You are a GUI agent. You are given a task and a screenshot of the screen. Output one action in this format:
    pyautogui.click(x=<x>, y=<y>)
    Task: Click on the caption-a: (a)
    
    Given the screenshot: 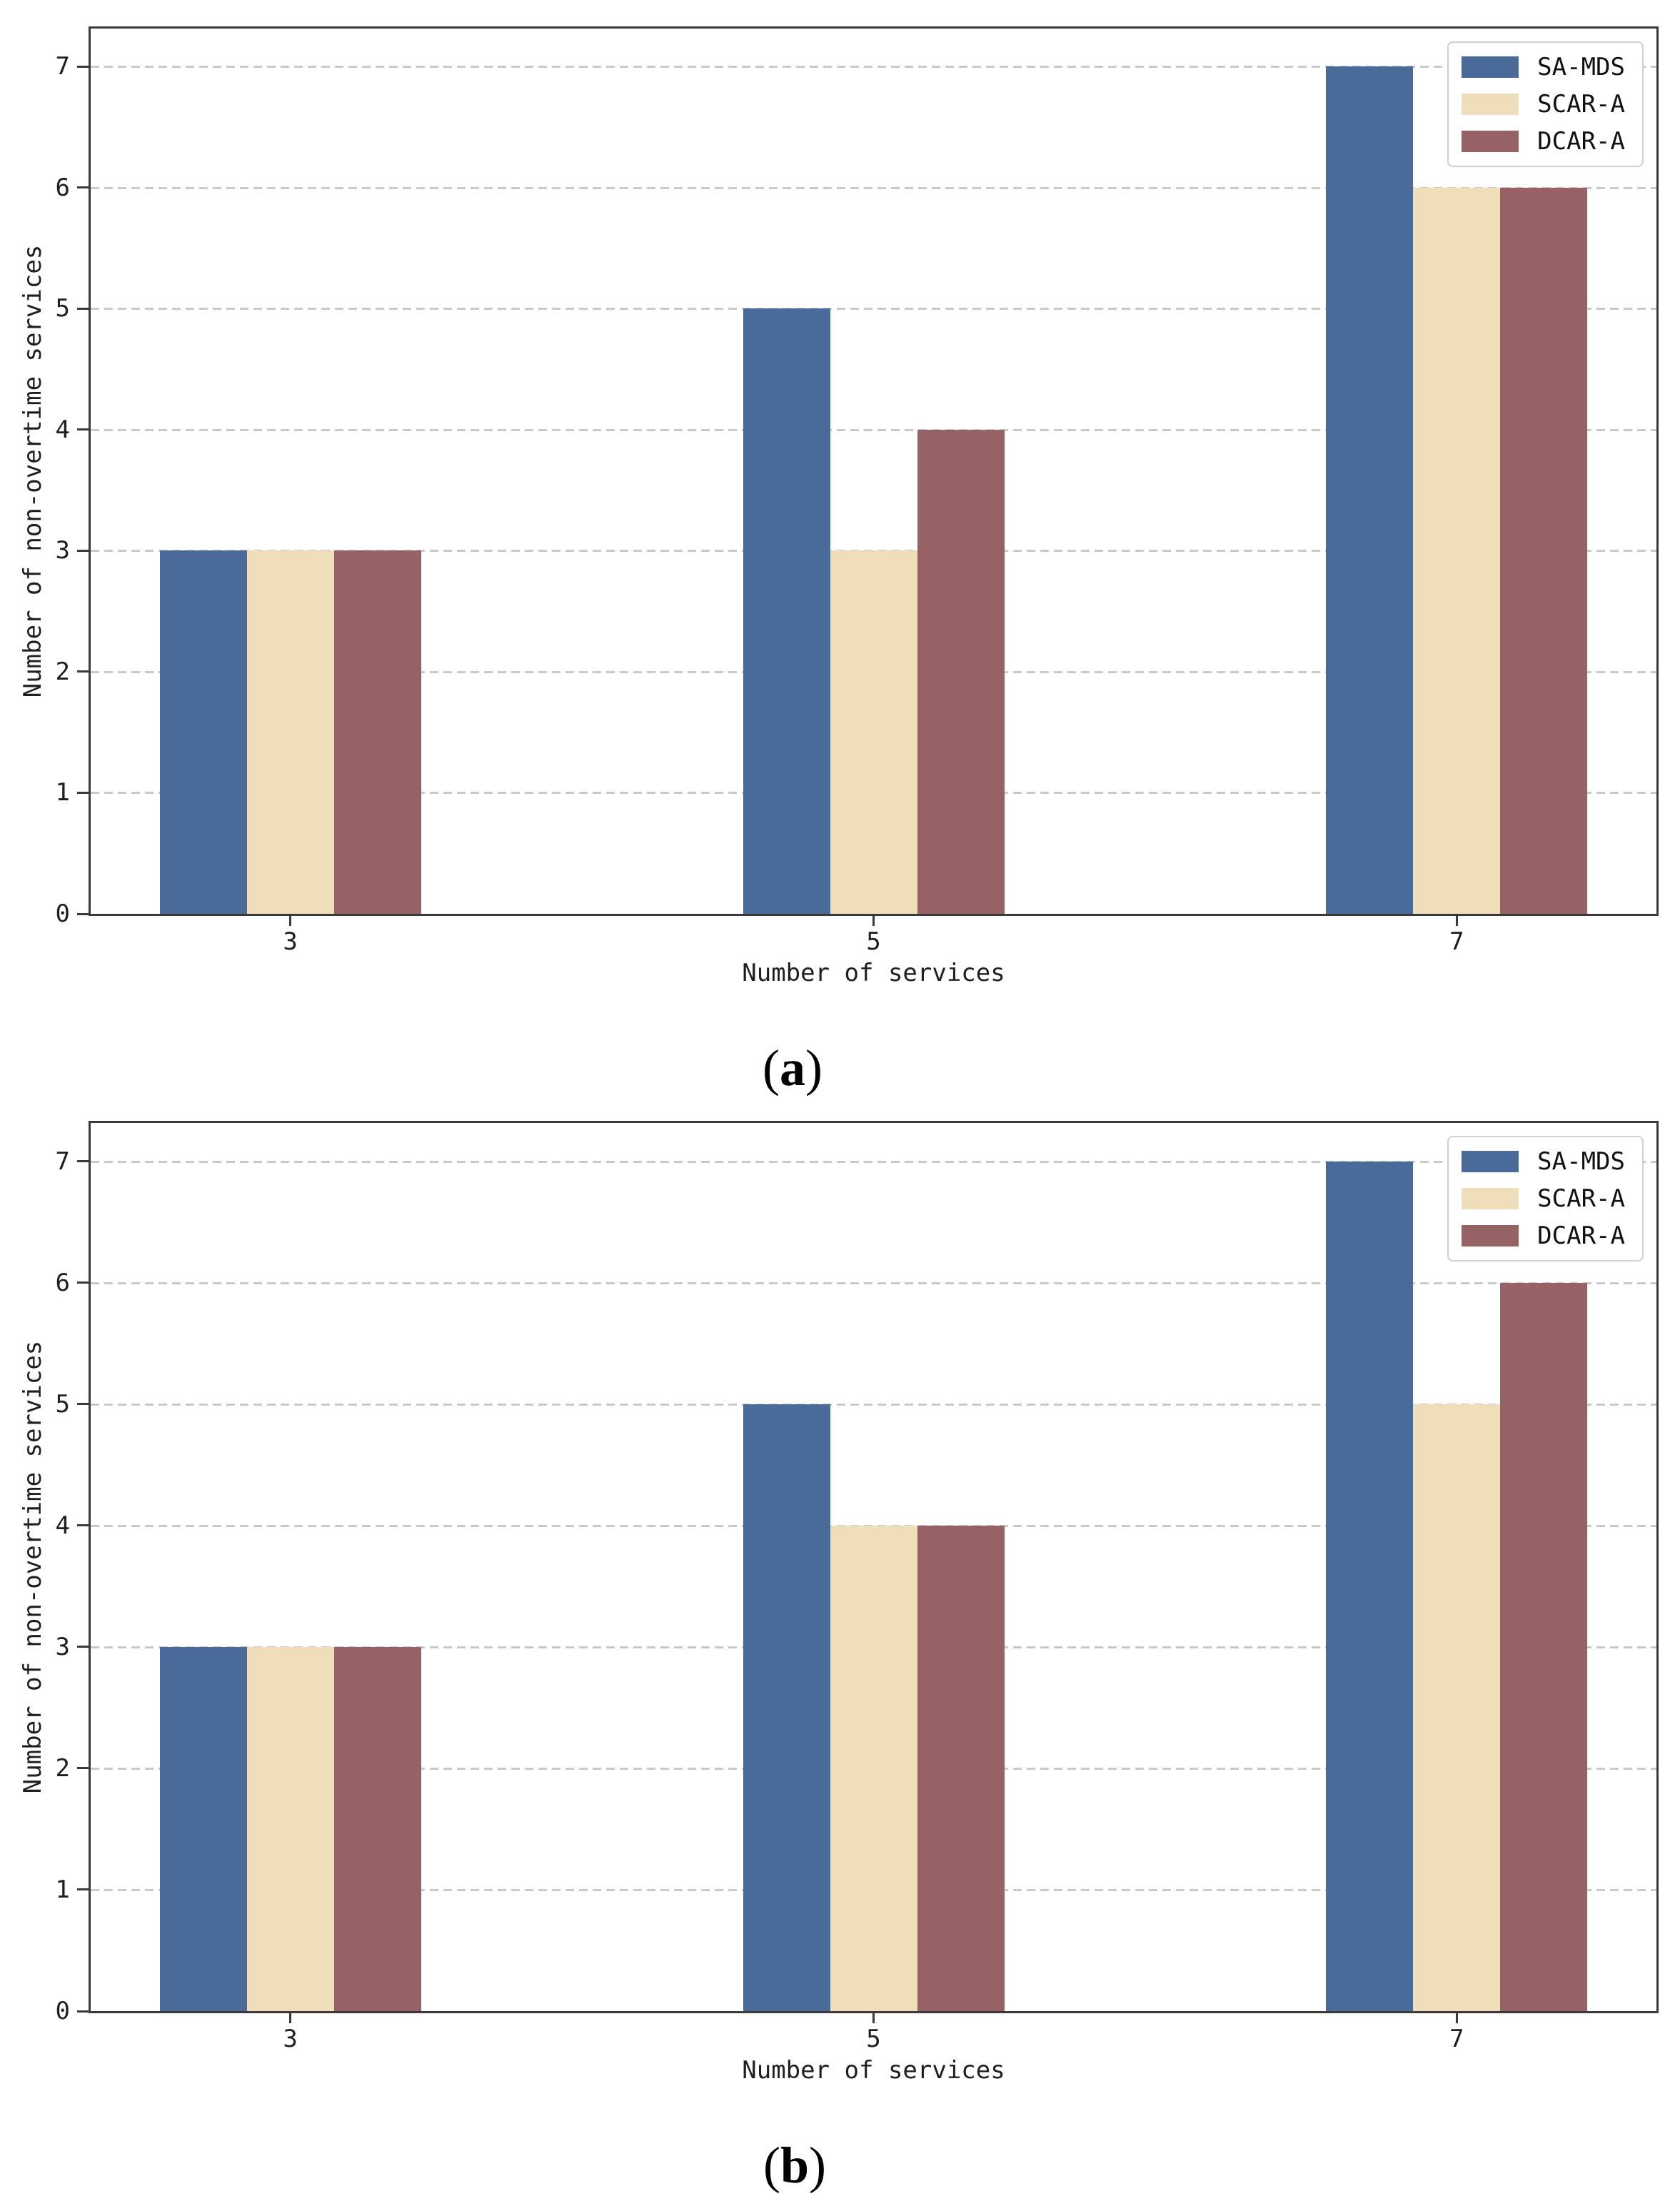 What is the action you would take?
    pyautogui.click(x=793, y=1068)
    